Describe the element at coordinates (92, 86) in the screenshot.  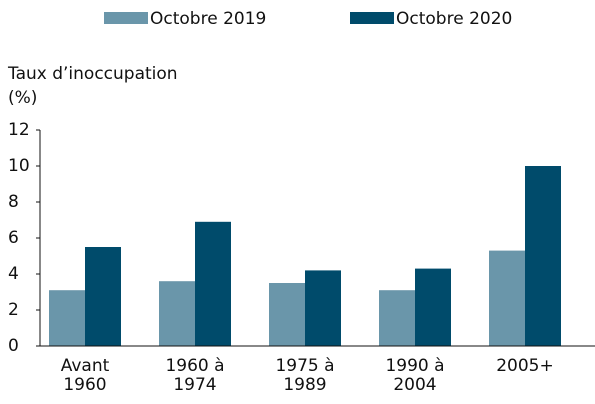
I see `y-axis-label: Taux d’inoccupation (%)` at that location.